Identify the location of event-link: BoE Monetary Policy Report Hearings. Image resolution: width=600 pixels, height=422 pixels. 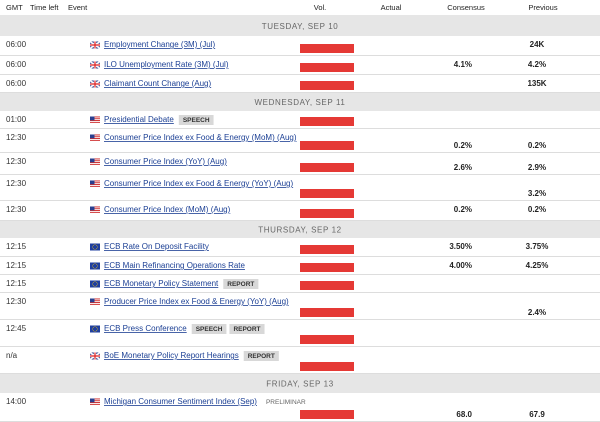
(171, 355).